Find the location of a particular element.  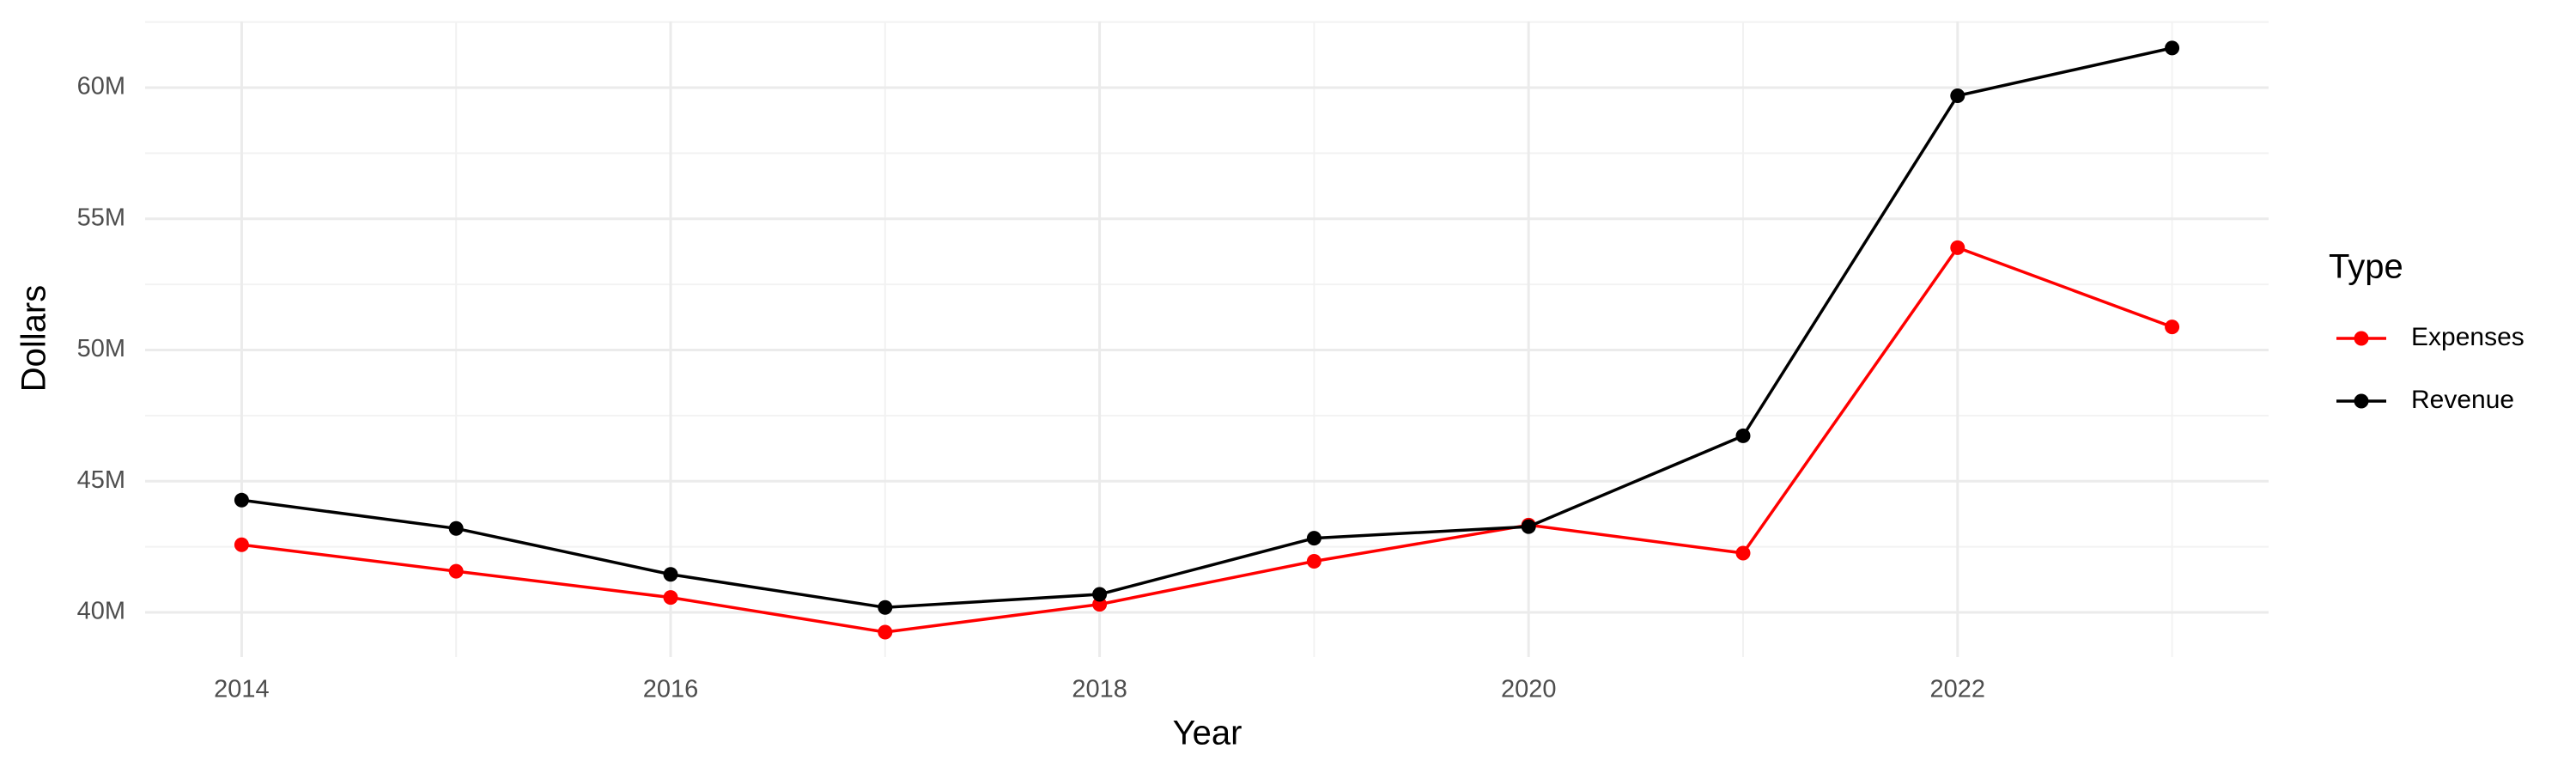

x-tick-label: 2018 is located at coordinates (1100, 689).